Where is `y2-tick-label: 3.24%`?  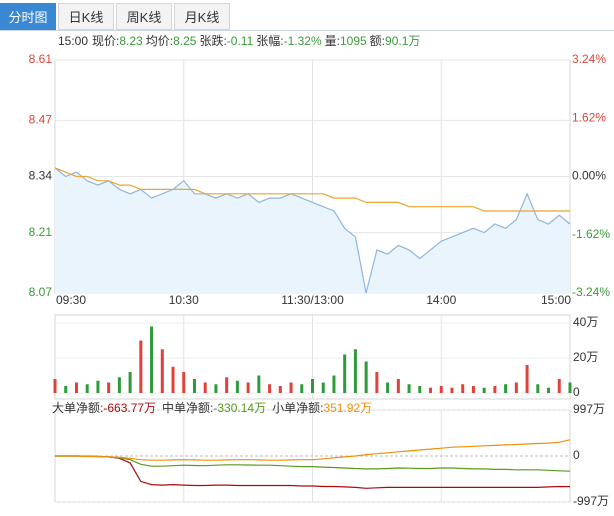
y2-tick-label: 3.24% is located at coordinates (589, 59).